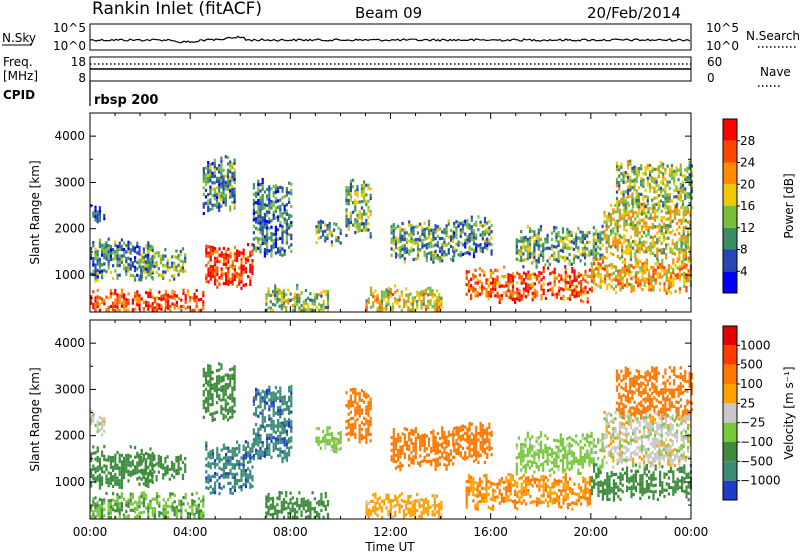 The width and height of the screenshot is (800, 554). I want to click on power-echo-region, so click(641, 275).